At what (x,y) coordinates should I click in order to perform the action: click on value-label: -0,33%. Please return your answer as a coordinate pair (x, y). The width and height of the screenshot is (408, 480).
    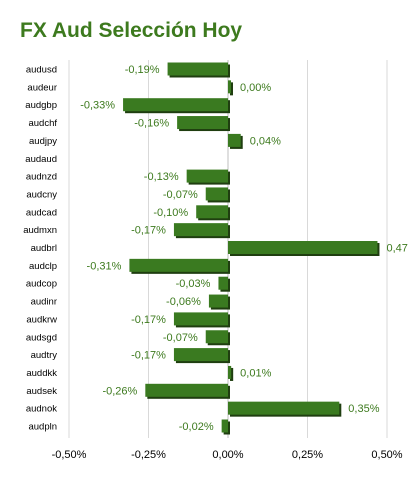
    Looking at the image, I should click on (97, 106).